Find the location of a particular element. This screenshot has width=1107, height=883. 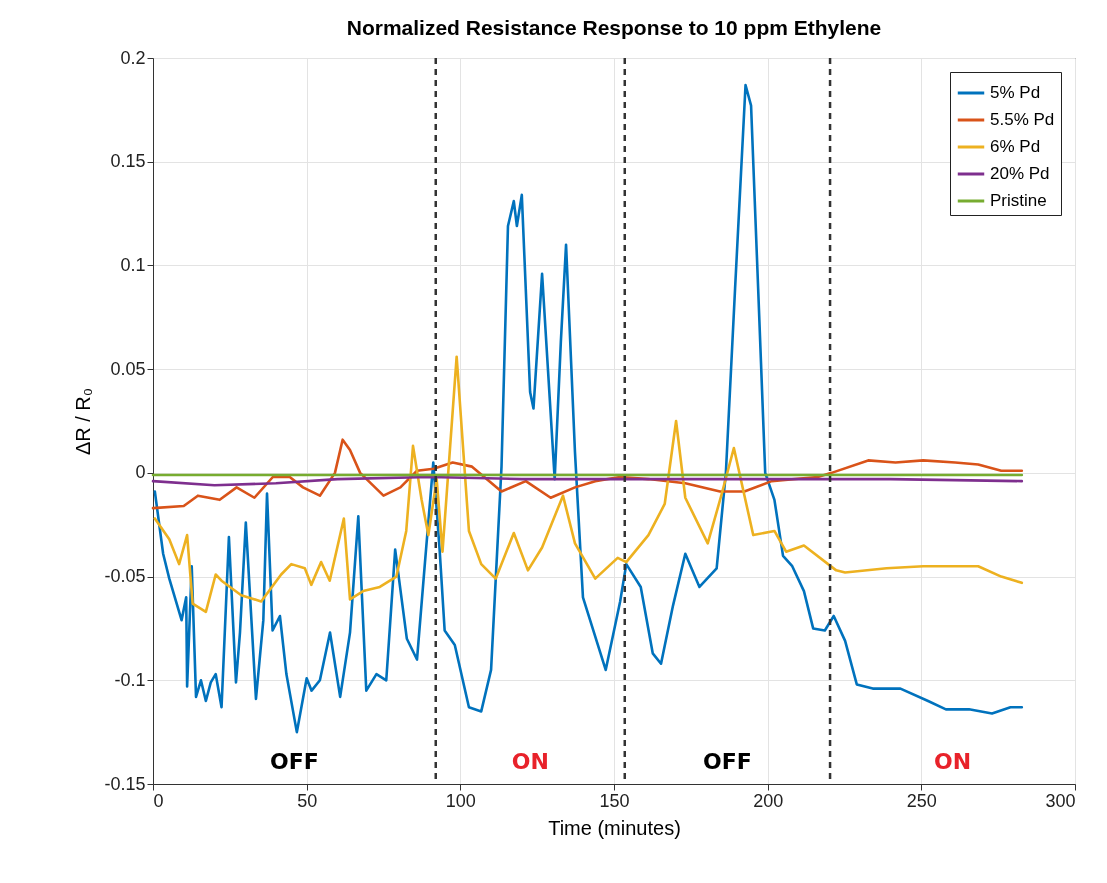

y-axis-title: ΔR / R₀ is located at coordinates (83, 421).